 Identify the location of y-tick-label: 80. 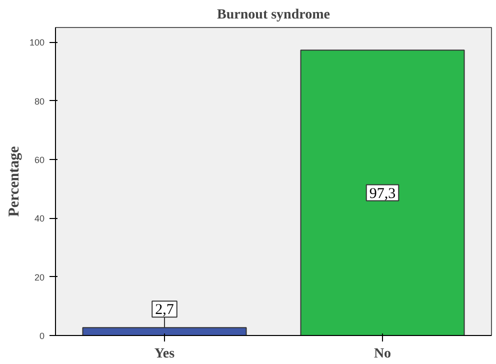
(39, 101).